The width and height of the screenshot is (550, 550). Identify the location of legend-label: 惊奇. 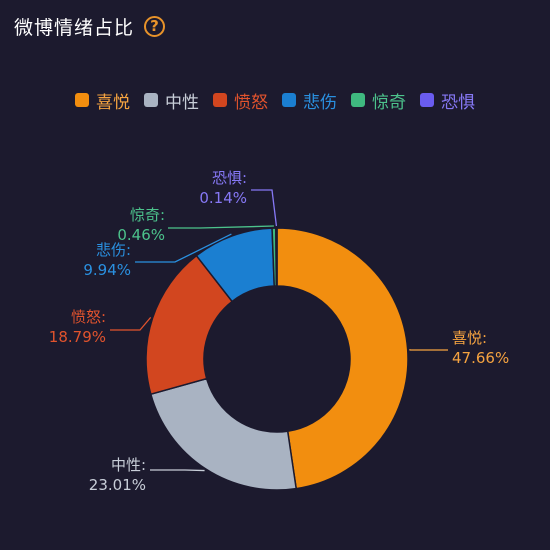
(389, 102).